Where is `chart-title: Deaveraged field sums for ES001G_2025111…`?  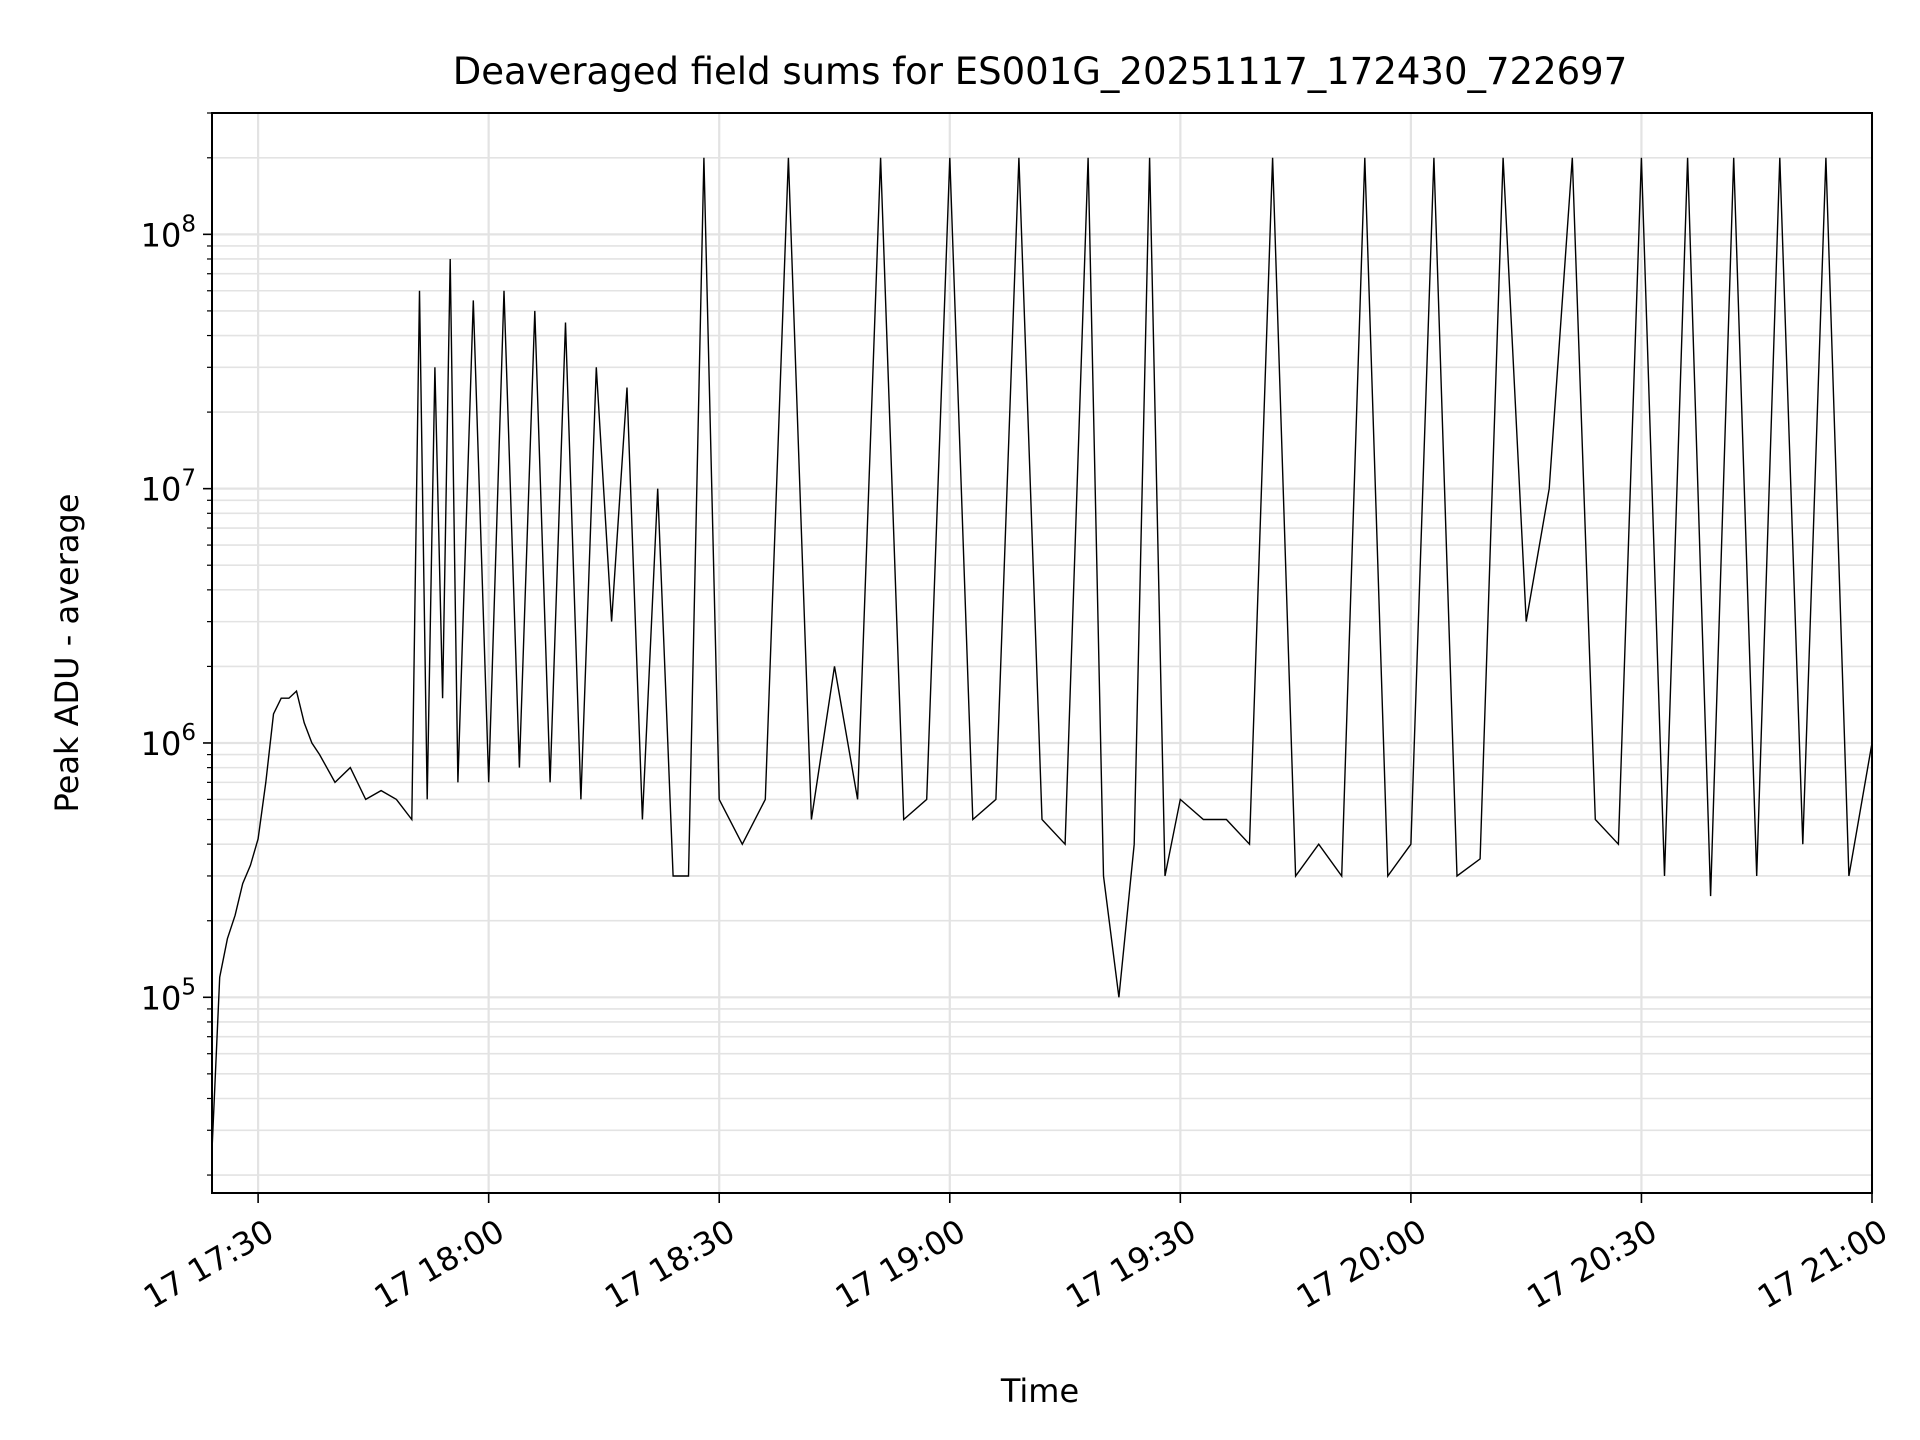 chart-title: Deaveraged field sums for ES001G_2025111… is located at coordinates (1040, 71).